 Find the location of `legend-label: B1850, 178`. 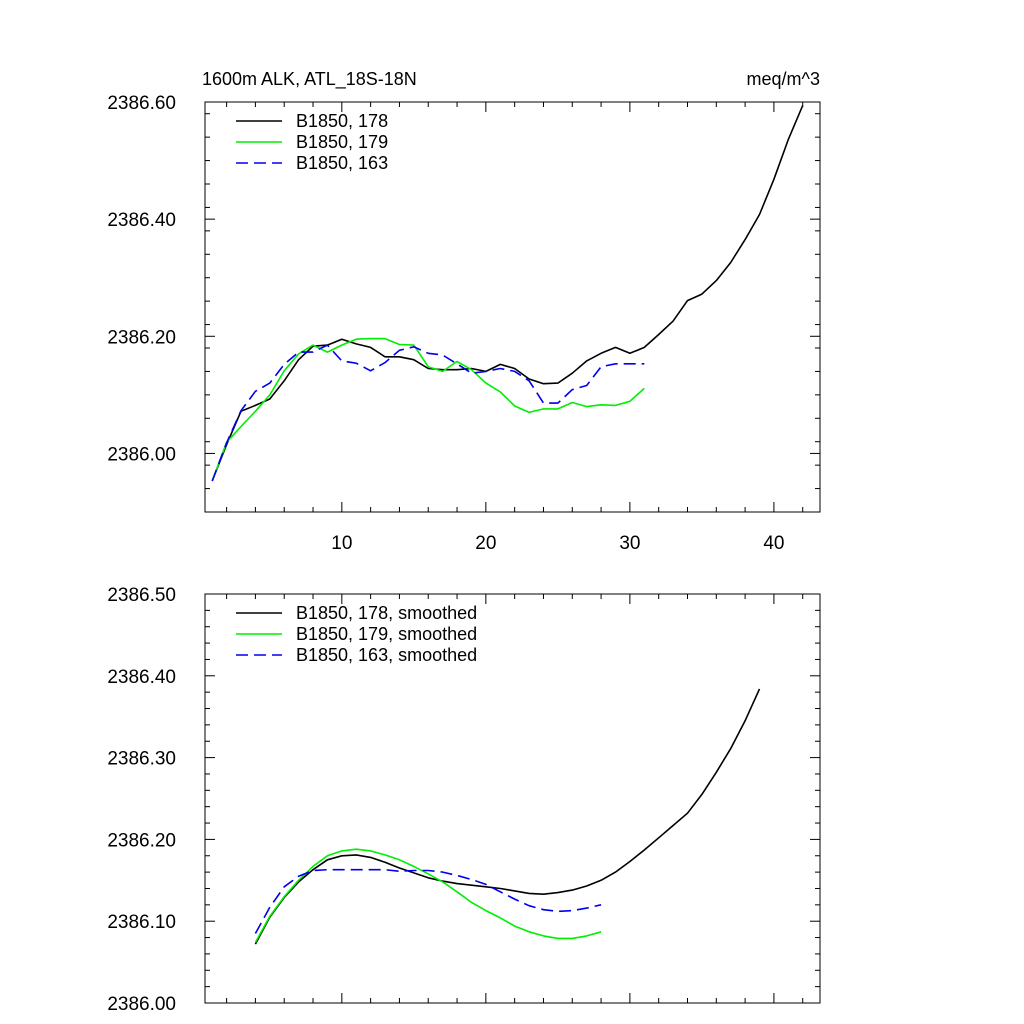

legend-label: B1850, 178 is located at coordinates (342, 121).